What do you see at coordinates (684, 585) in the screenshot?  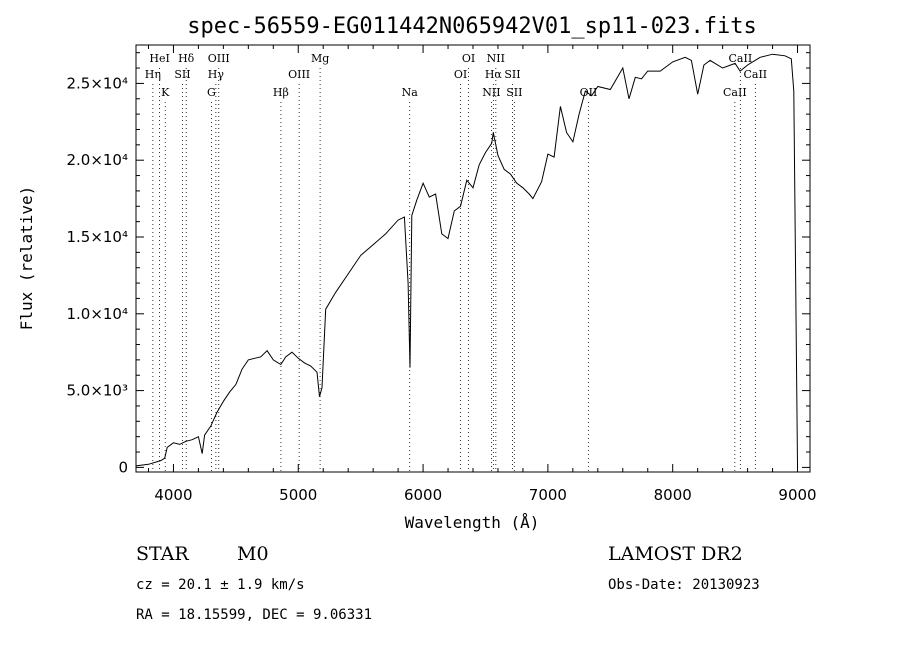 I see `obs-date-text: Obs-Date: 20130923` at bounding box center [684, 585].